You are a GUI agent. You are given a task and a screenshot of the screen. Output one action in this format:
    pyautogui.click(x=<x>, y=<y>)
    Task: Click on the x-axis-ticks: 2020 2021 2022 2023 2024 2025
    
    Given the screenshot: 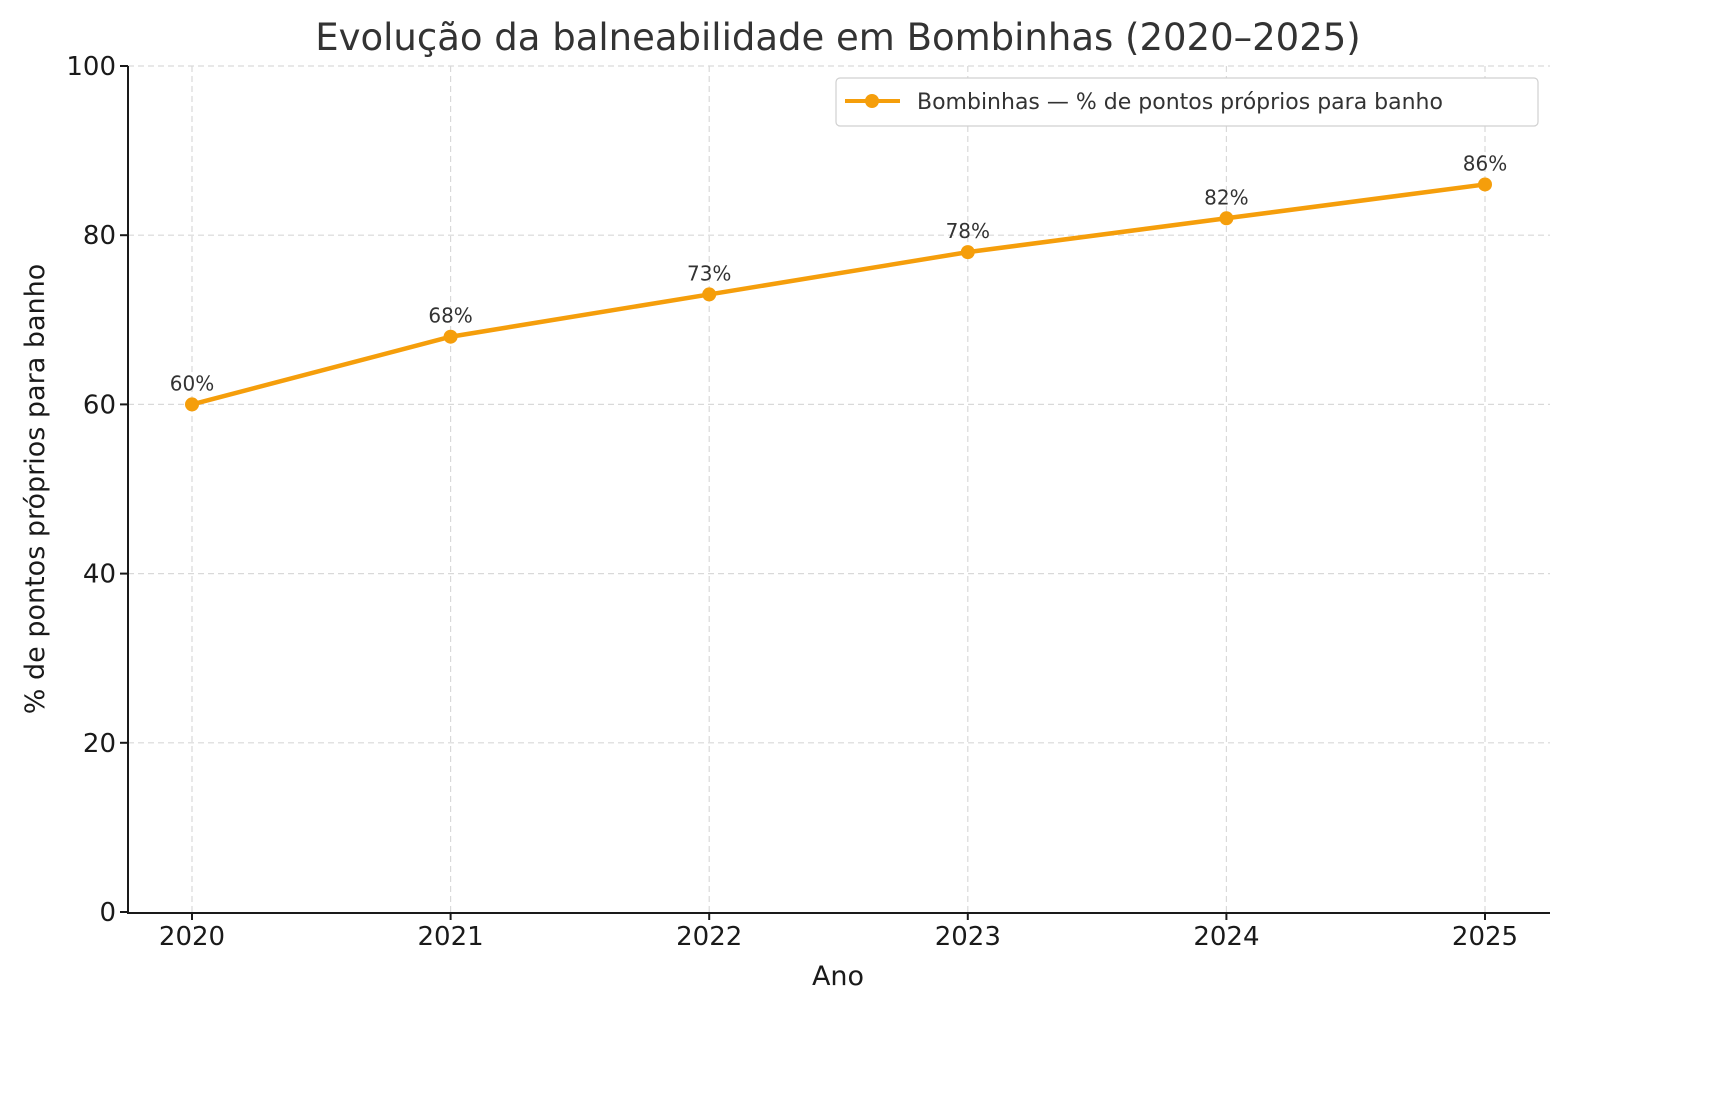 What is the action you would take?
    pyautogui.click(x=838, y=932)
    